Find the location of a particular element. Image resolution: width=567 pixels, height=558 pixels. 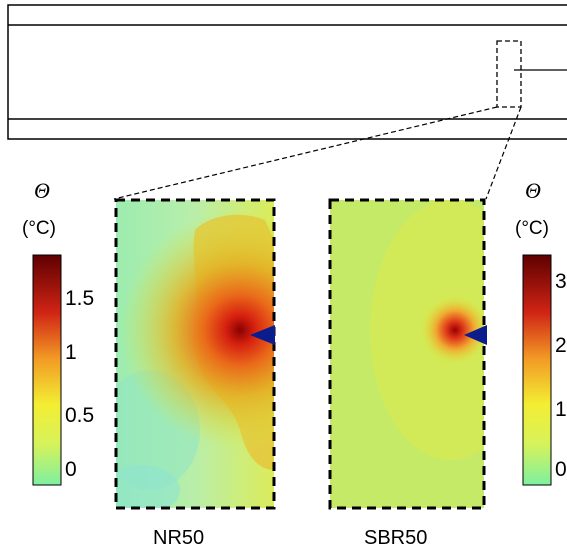

colorbar-right-tick: 1 is located at coordinates (561, 409).